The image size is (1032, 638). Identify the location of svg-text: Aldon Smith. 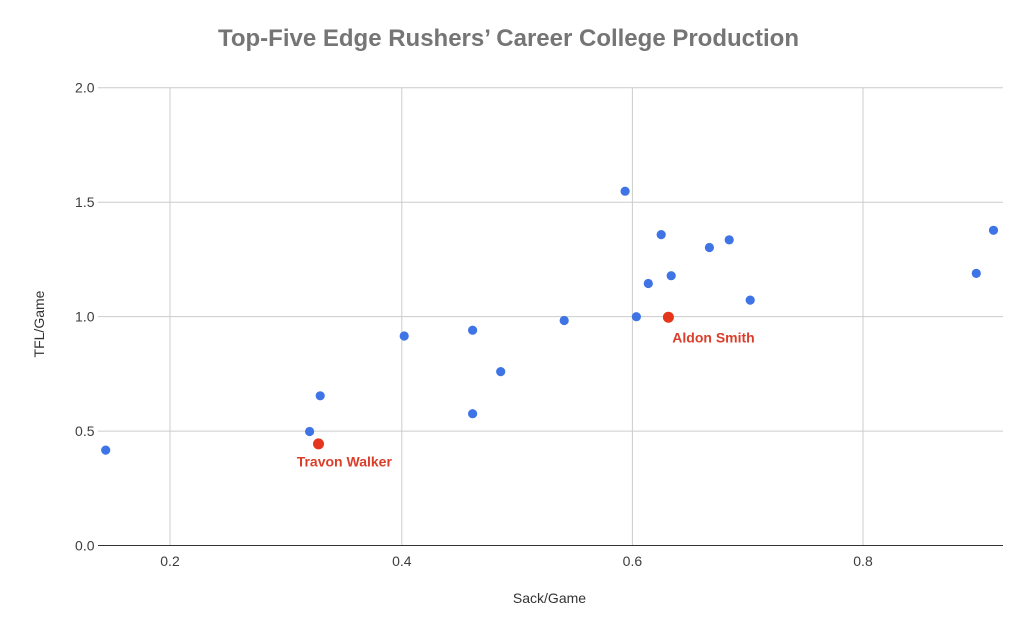
(713, 337).